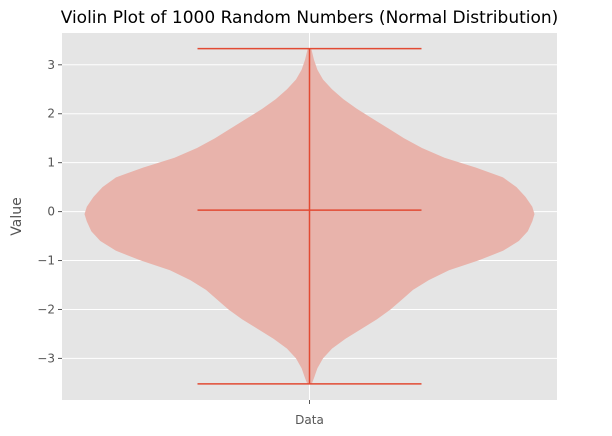  Describe the element at coordinates (46, 261) in the screenshot. I see `y-tick-label: −1` at that location.